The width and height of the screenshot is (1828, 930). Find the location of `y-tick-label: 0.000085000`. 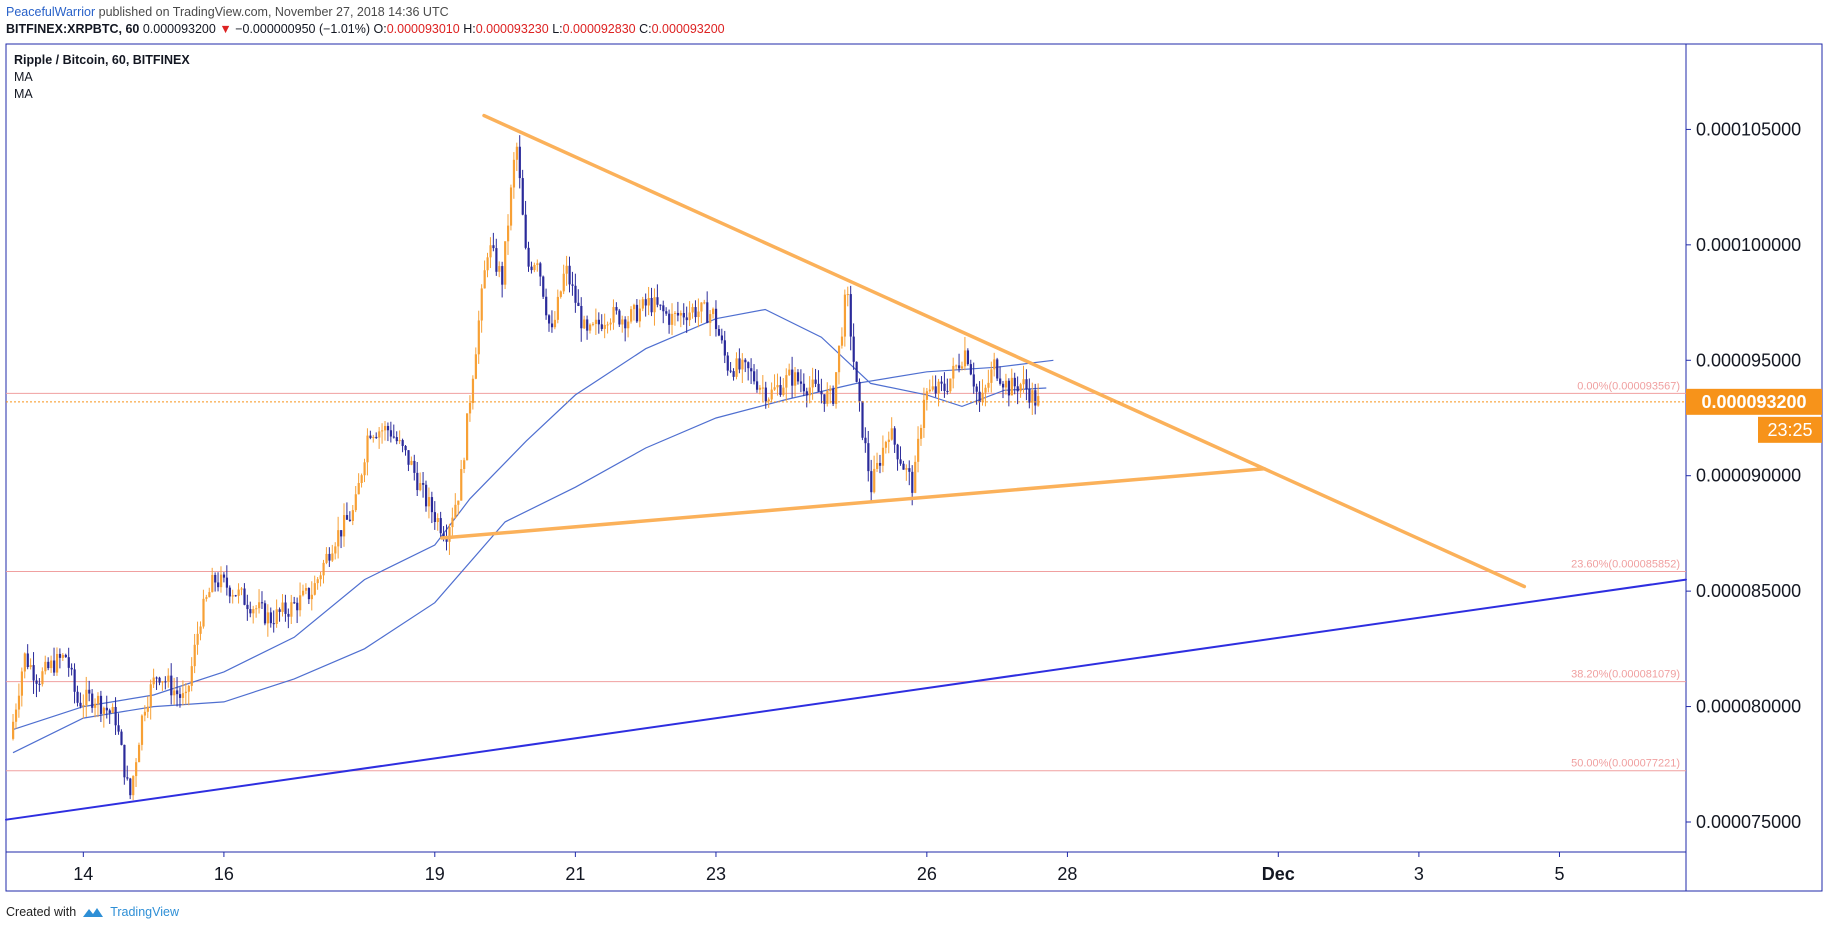

y-tick-label: 0.000085000 is located at coordinates (1748, 591).